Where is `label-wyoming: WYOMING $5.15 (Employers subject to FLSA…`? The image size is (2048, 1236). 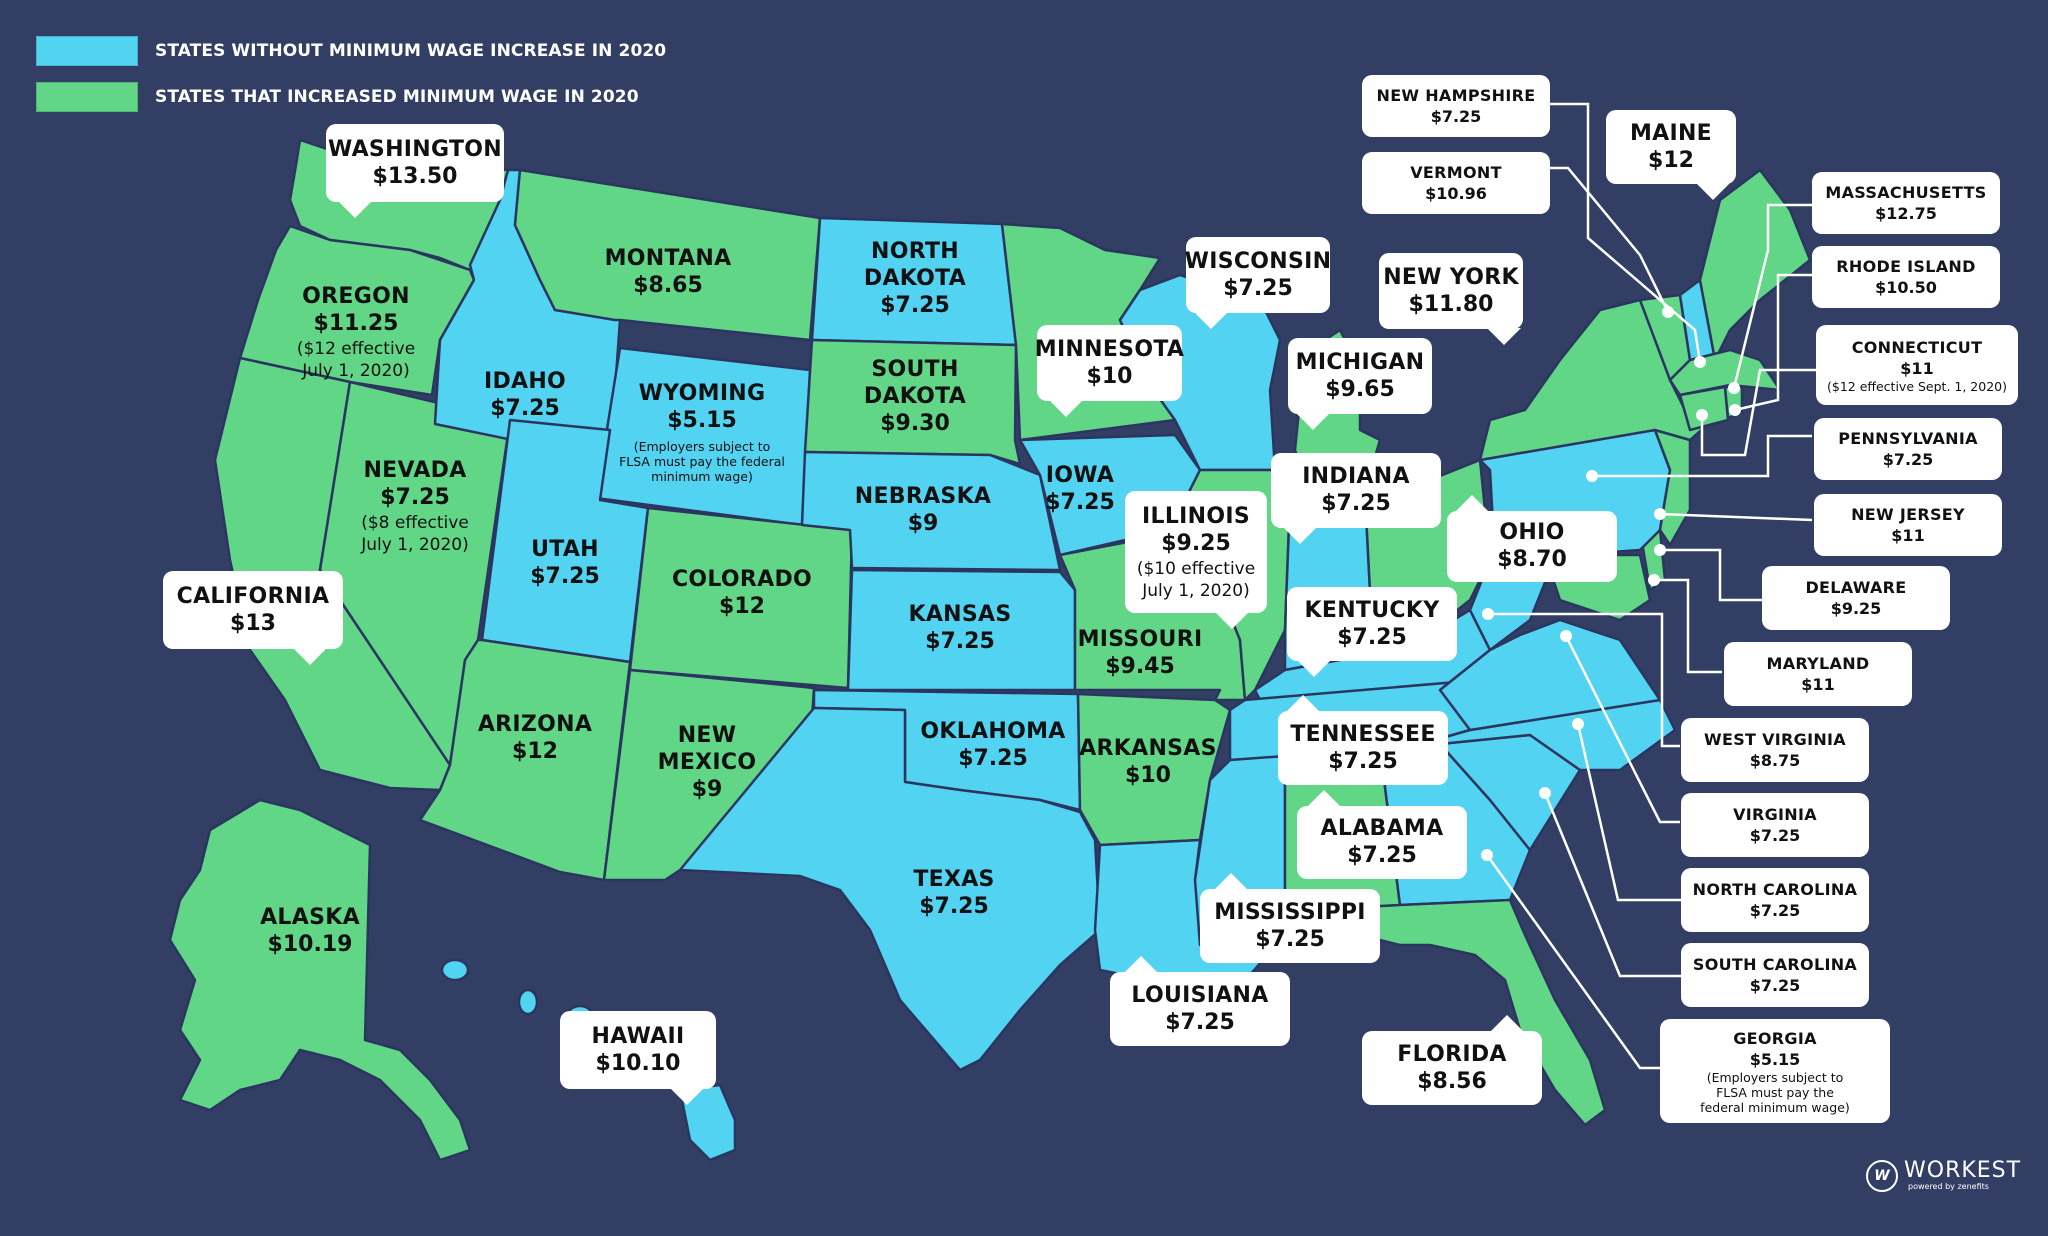
label-wyoming: WYOMING $5.15 (Employers subject to FLSA… is located at coordinates (702, 432).